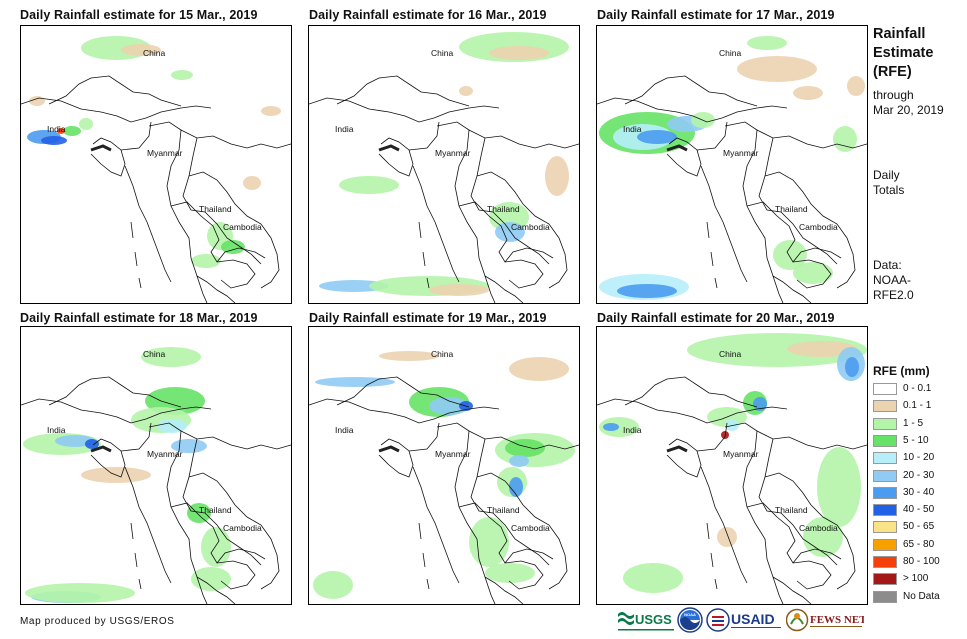 This screenshot has height=639, width=967. I want to click on sidebar-title-line: (RFE), so click(892, 72).